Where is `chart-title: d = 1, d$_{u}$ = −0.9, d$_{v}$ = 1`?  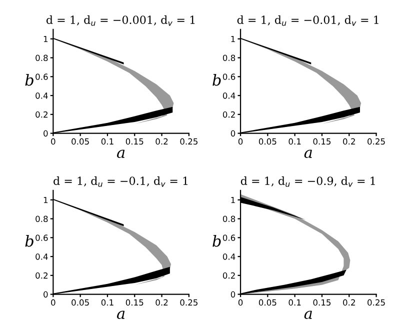 chart-title: d = 1, d$_{u}$ = −0.9, d$_{v}$ = 1 is located at coordinates (307, 181).